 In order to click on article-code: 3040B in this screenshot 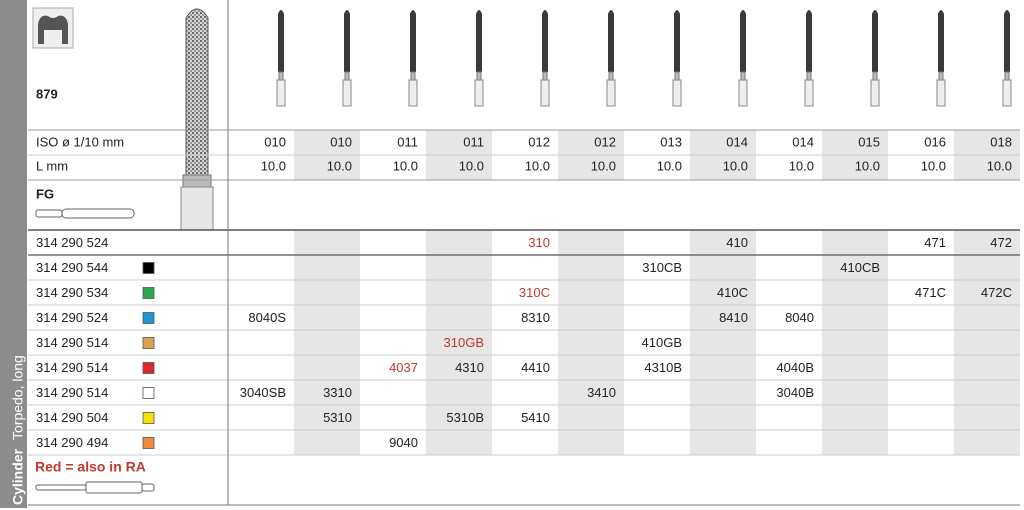, I will do `click(795, 392)`.